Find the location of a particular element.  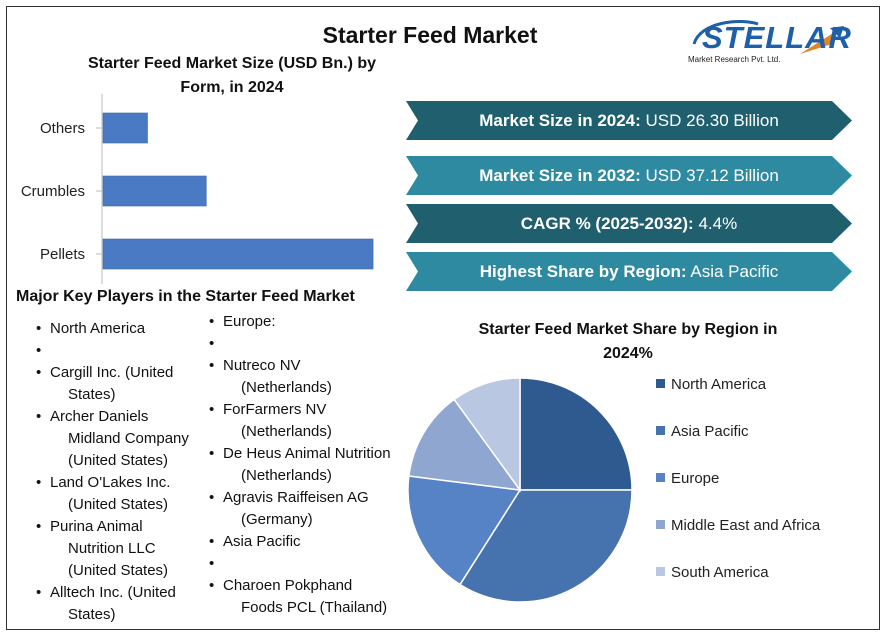

player-text-line: Europe: is located at coordinates (249, 321).